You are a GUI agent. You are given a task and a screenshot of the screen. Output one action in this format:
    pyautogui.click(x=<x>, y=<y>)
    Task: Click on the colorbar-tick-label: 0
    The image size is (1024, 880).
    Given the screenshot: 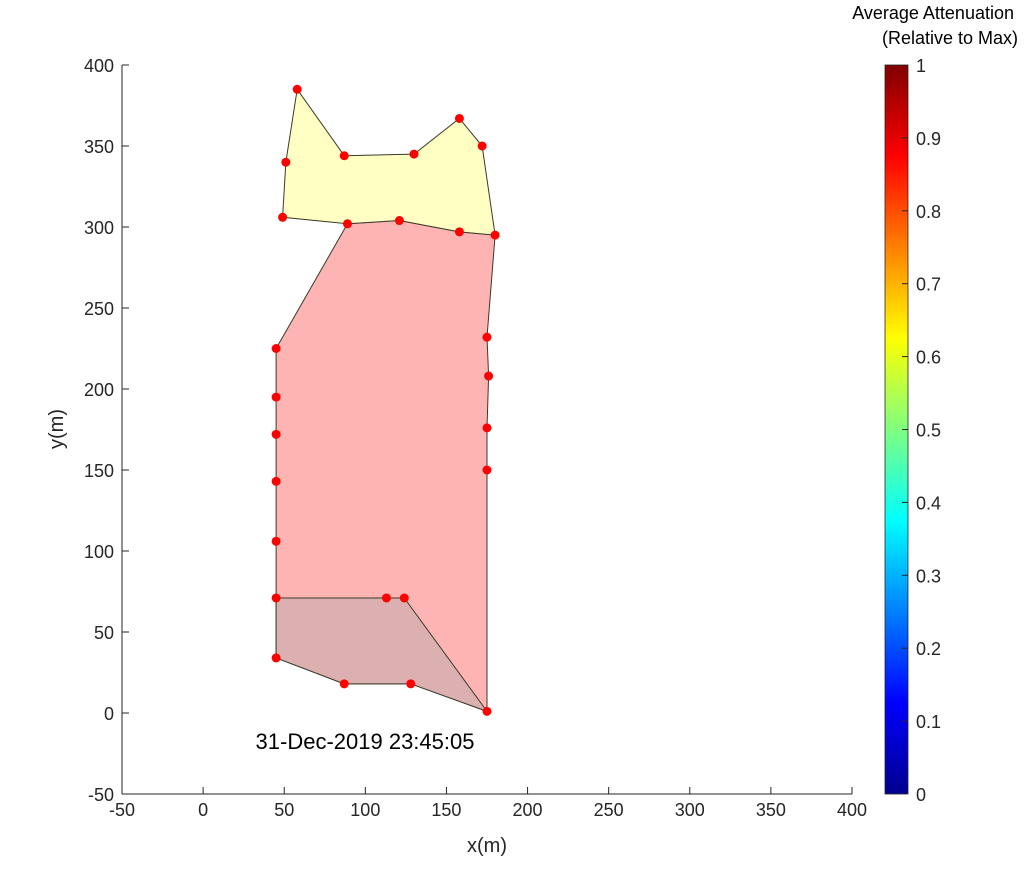 What is the action you would take?
    pyautogui.click(x=921, y=795)
    